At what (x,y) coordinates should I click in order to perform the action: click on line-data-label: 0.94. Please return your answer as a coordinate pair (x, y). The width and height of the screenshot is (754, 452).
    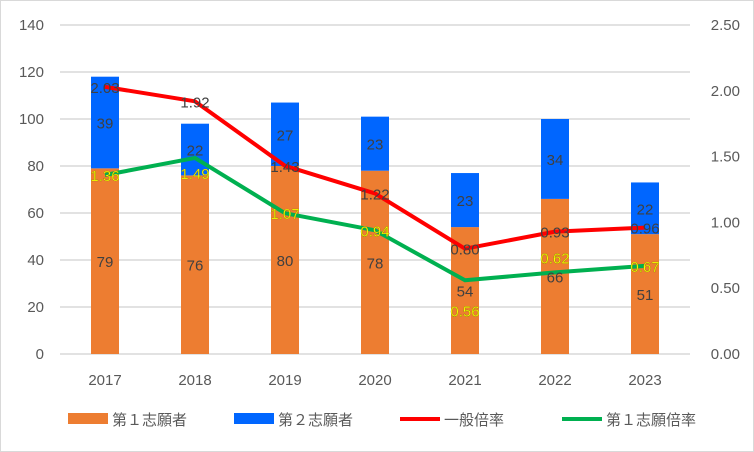
    Looking at the image, I should click on (374, 231).